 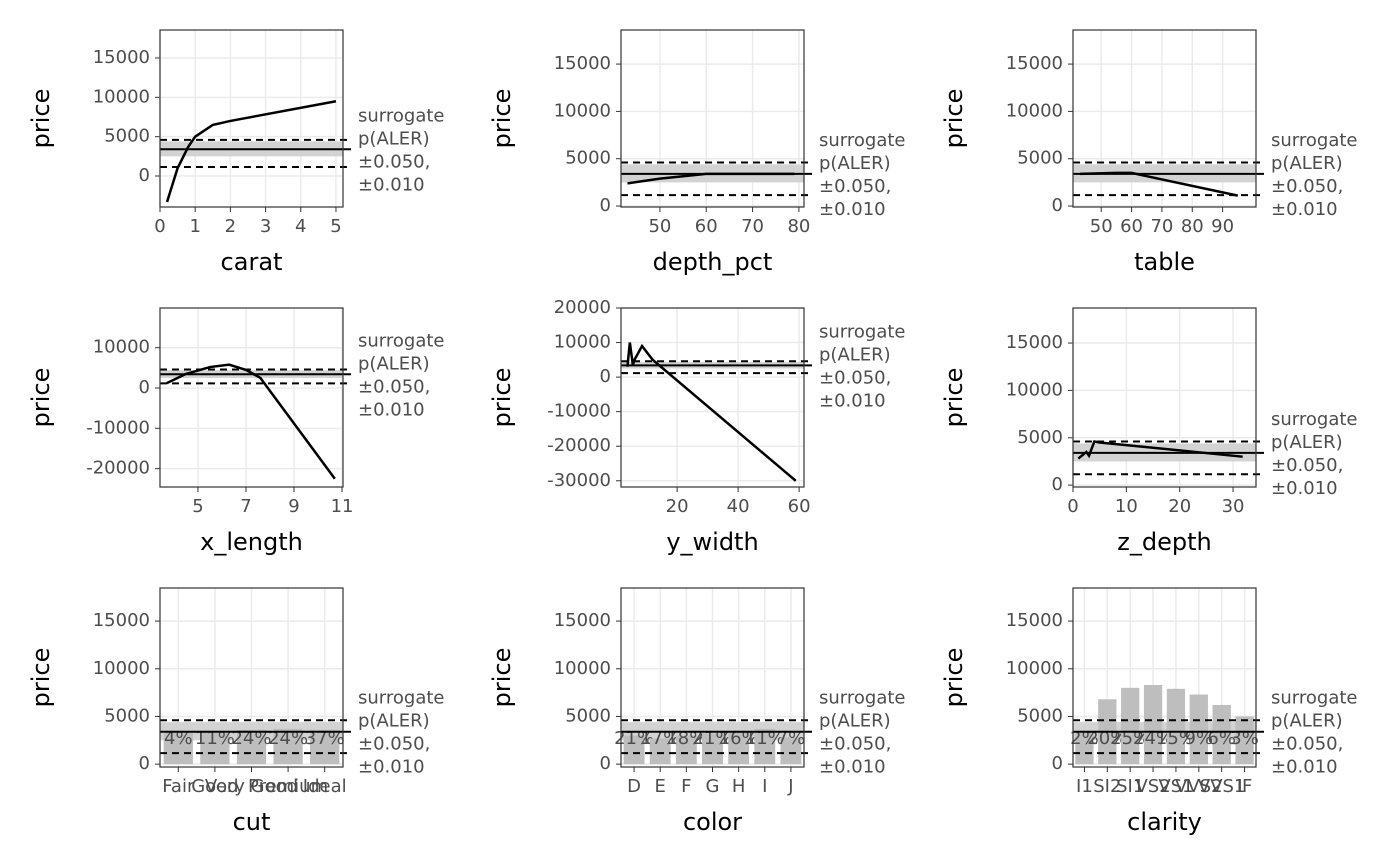 I want to click on x-tick-label: E, so click(x=660, y=786).